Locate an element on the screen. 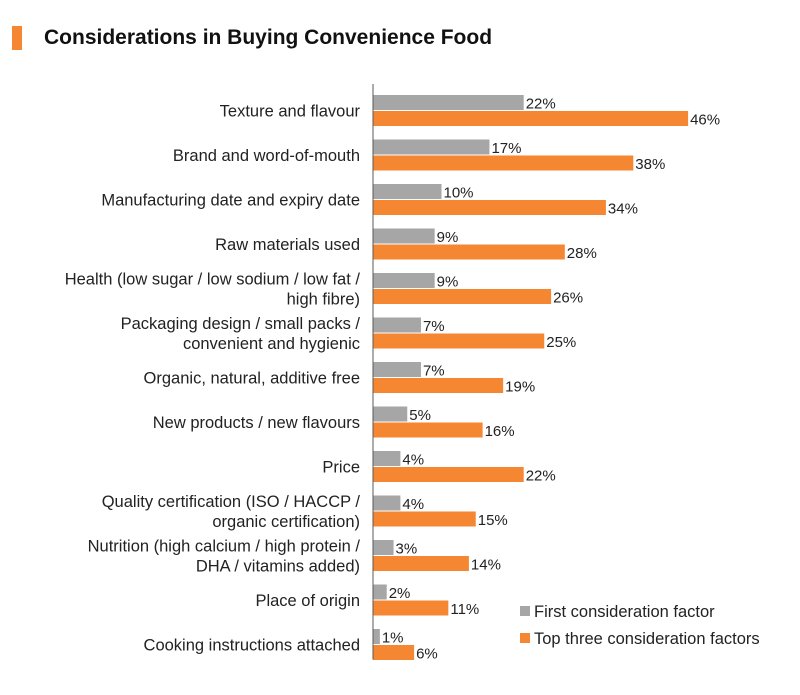 This screenshot has height=695, width=800. category-label: Texture and flavour is located at coordinates (290, 112).